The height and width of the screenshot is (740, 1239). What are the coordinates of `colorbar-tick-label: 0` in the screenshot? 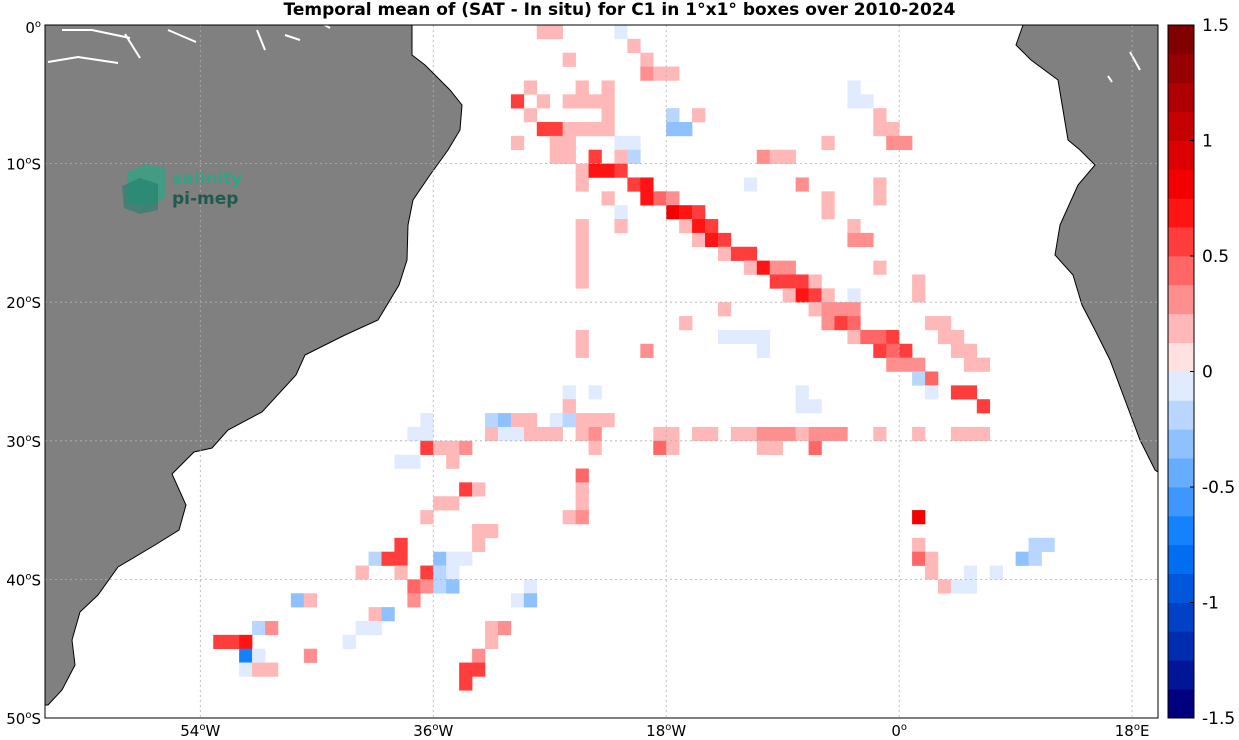 It's located at (1207, 373).